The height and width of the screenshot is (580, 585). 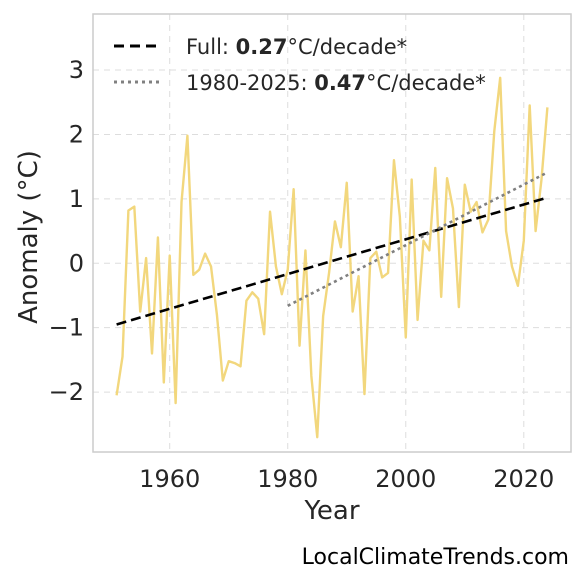 I want to click on legend-full-prefix: Full:, so click(x=211, y=47).